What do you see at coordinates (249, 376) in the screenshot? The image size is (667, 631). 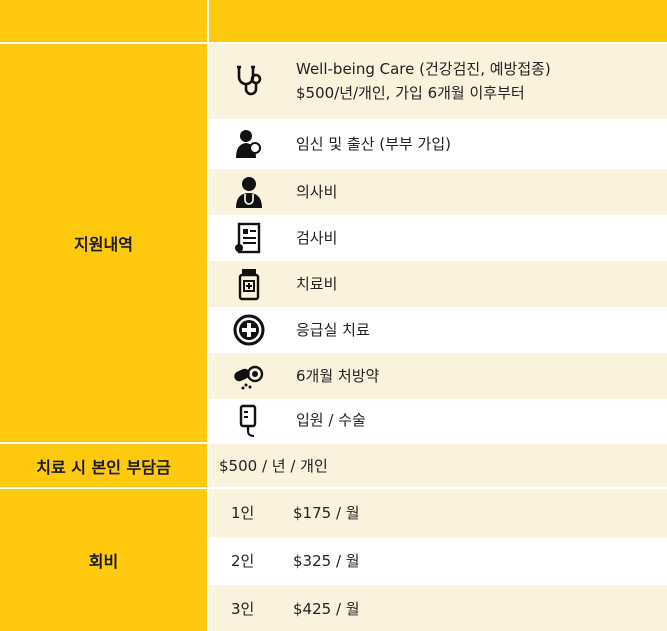 I see `pills-icon` at bounding box center [249, 376].